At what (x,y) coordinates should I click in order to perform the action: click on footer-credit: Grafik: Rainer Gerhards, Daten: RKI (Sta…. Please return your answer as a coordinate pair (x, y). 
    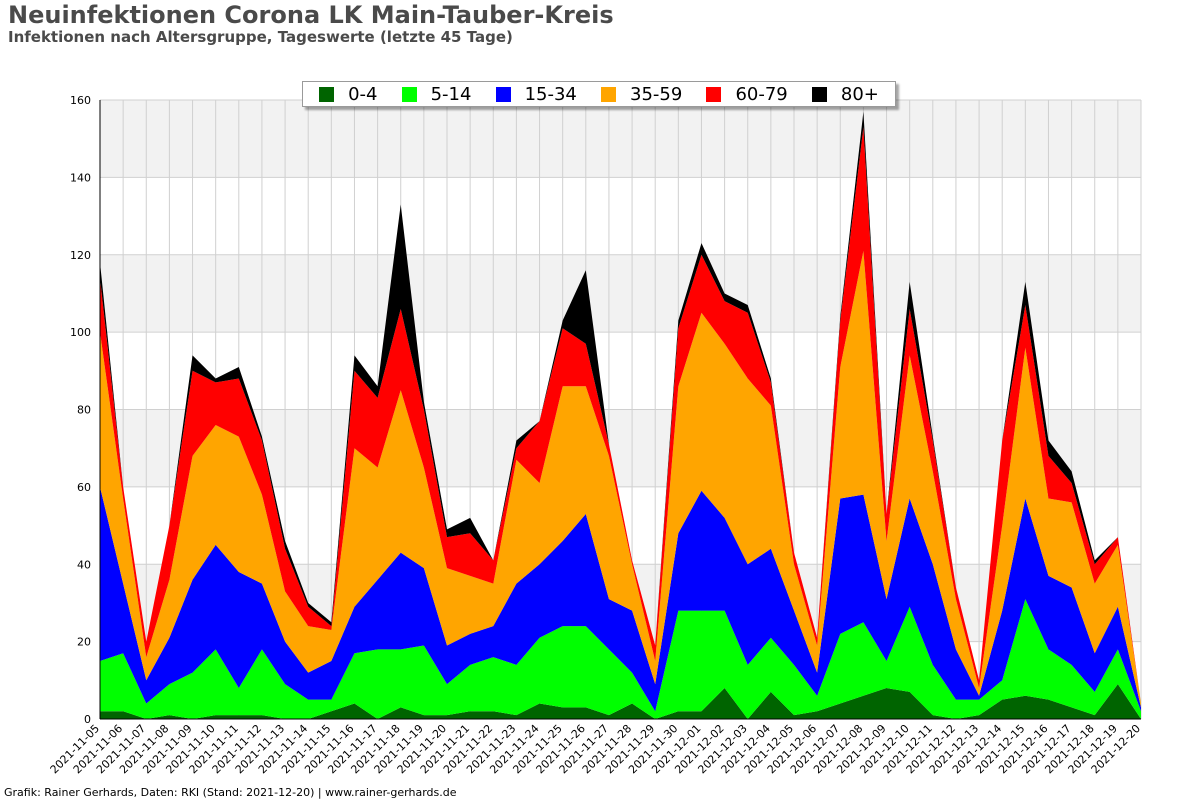
    Looking at the image, I should click on (230, 792).